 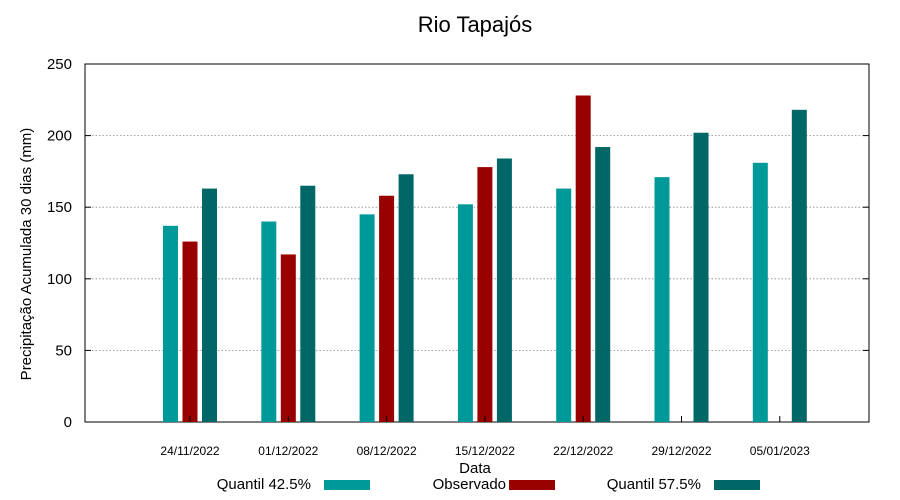 What do you see at coordinates (288, 451) in the screenshot?
I see `x-tick-label: 01/12/2022` at bounding box center [288, 451].